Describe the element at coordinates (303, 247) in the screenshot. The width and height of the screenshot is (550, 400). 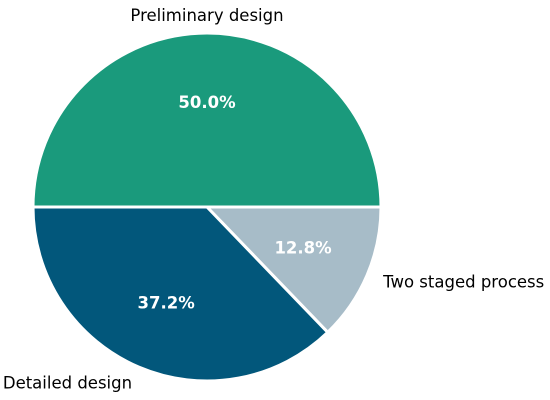
I see `percent-label: 12.8%` at that location.